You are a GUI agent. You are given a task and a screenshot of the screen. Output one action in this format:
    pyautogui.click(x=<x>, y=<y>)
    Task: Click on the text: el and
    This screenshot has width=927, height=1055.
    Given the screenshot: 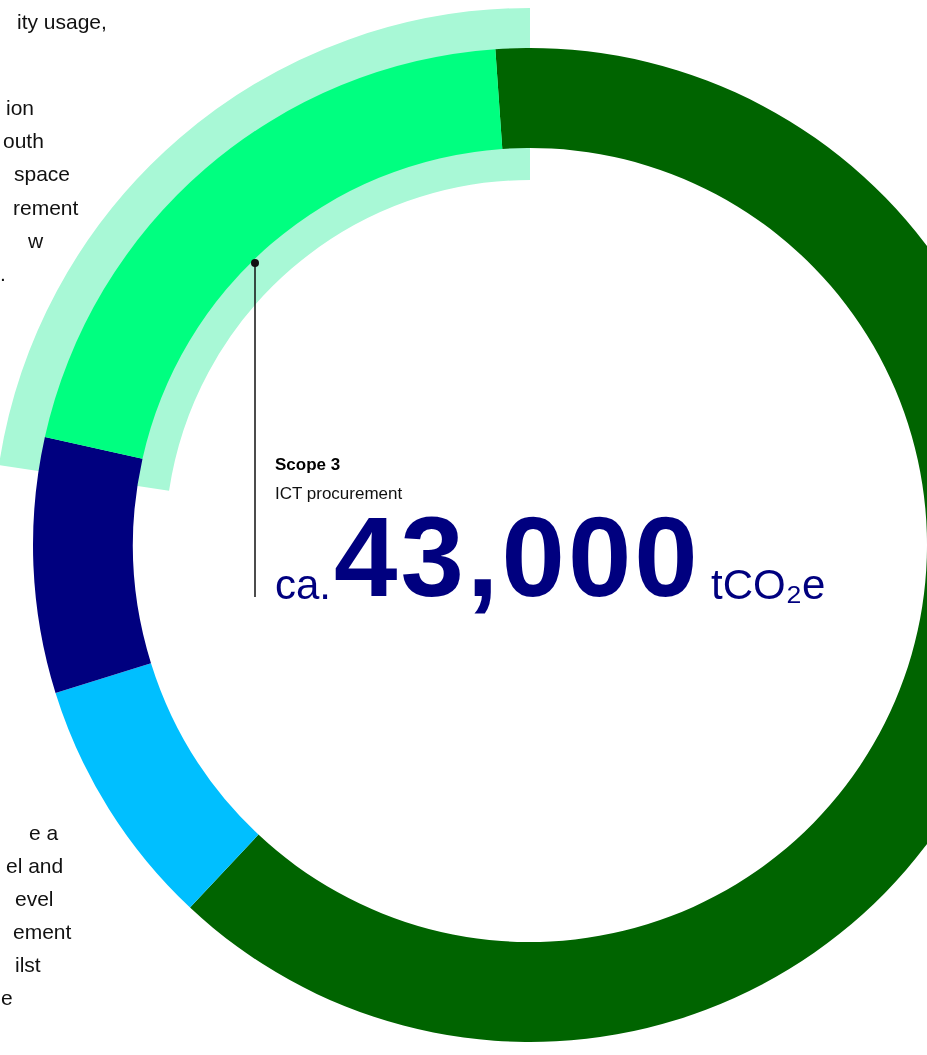 What is the action you would take?
    pyautogui.click(x=35, y=865)
    